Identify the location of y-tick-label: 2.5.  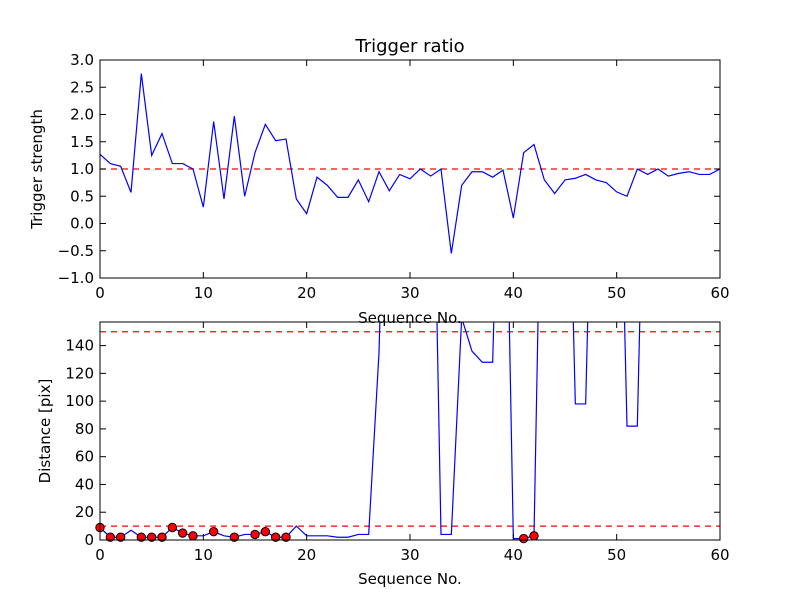
(82, 87).